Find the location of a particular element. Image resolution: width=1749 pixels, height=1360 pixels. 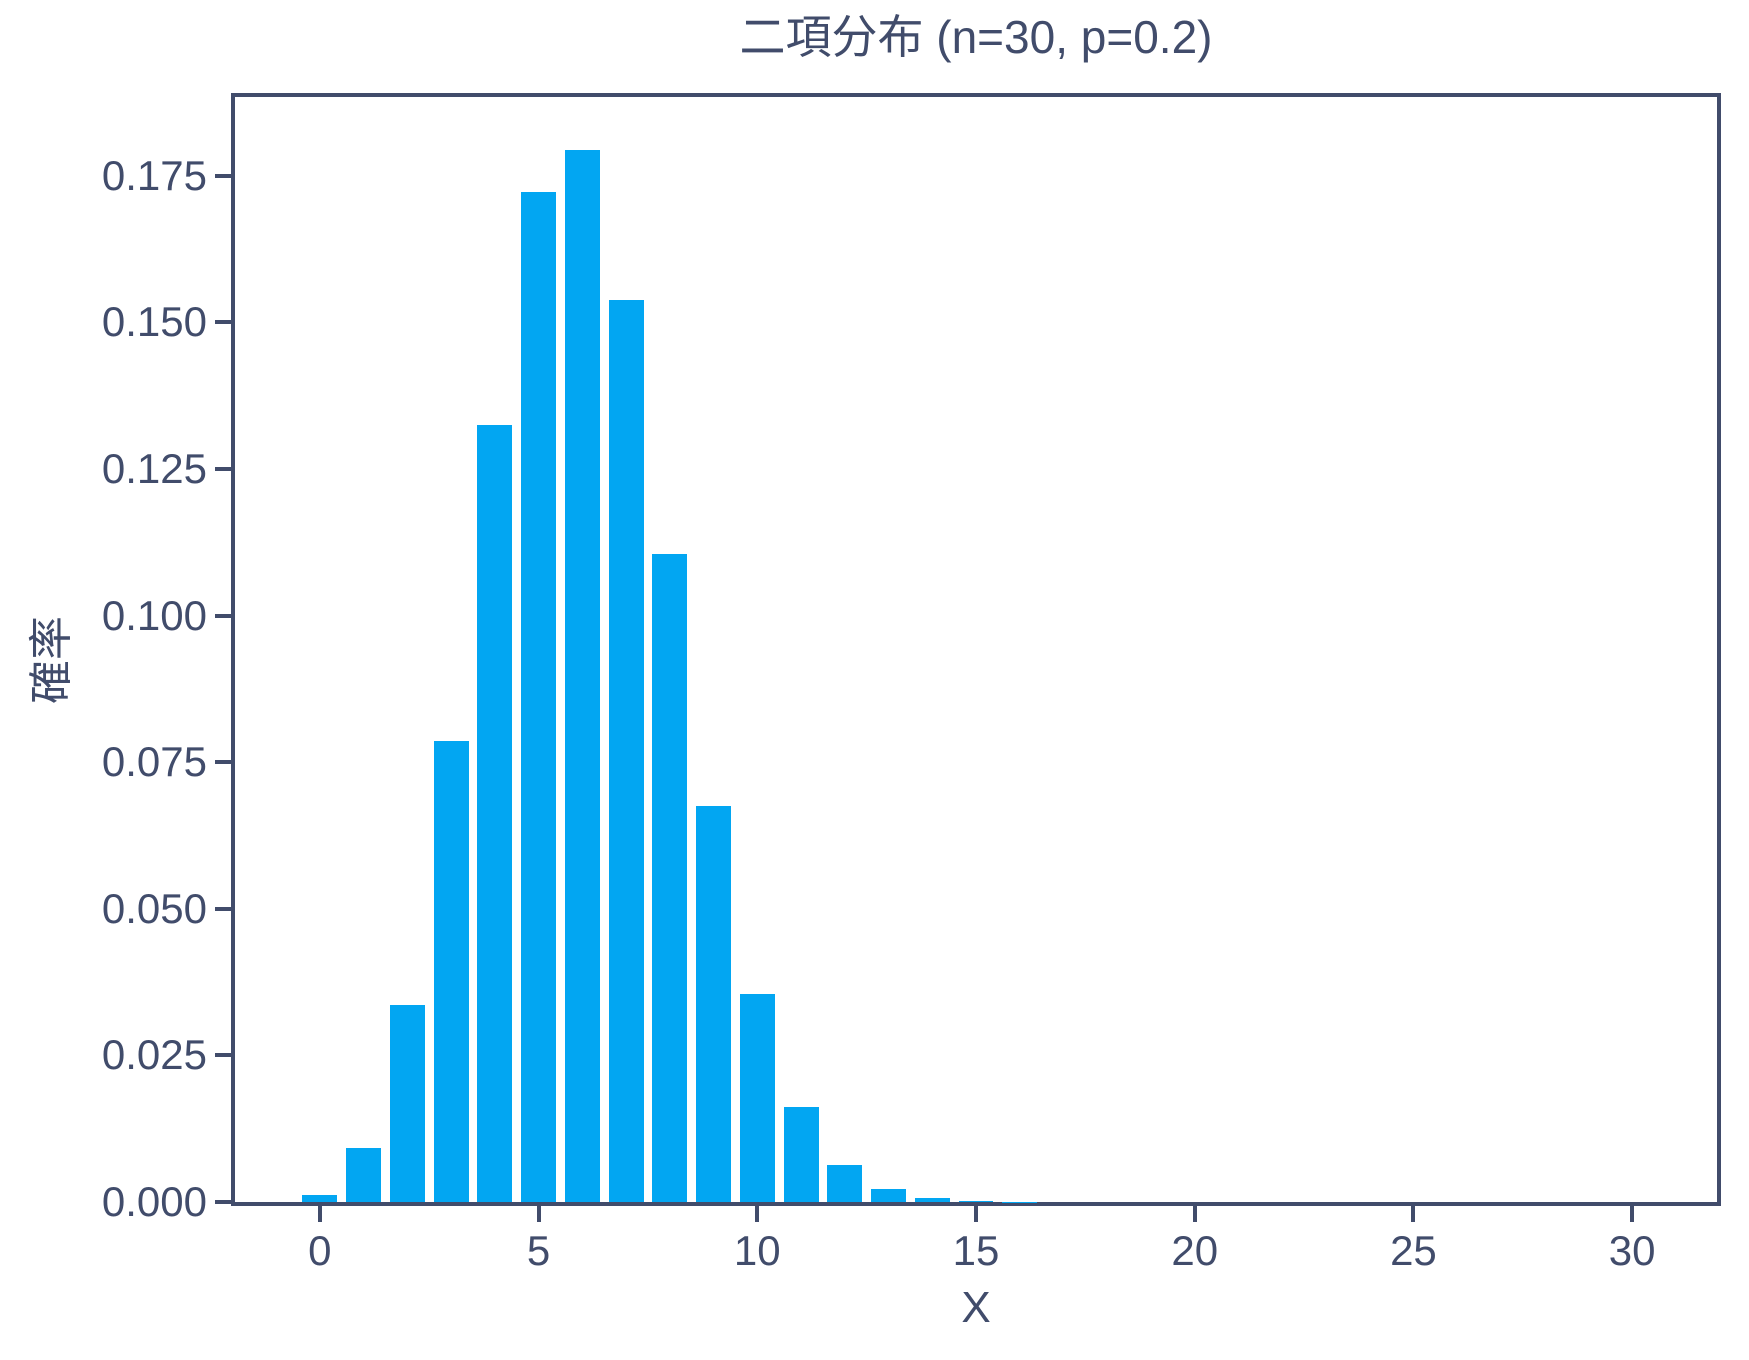

bar-x7 is located at coordinates (626, 750).